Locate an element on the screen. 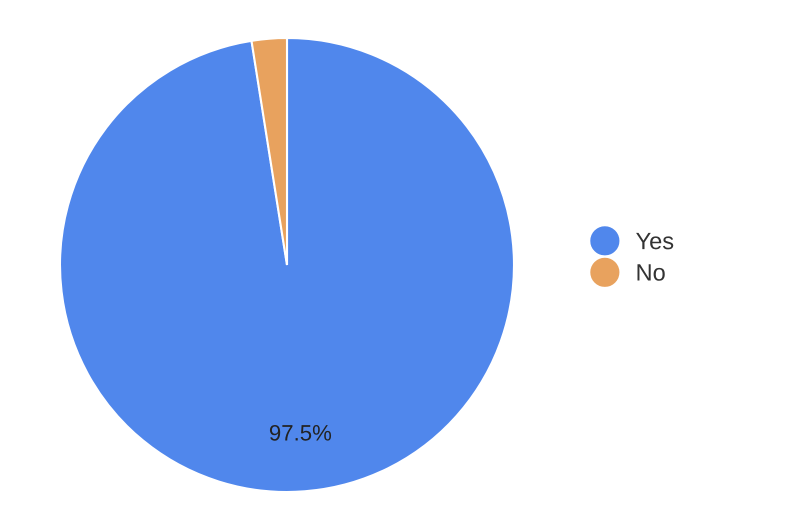 The height and width of the screenshot is (528, 786). legend-label: No is located at coordinates (651, 272).